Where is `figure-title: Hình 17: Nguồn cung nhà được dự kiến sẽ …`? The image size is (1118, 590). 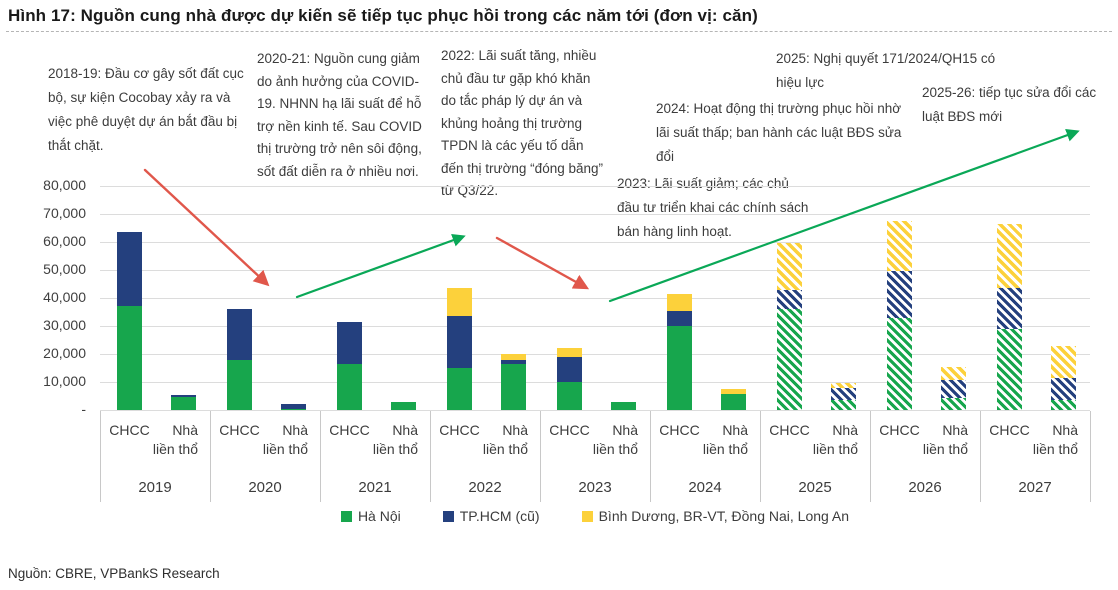
figure-title: Hình 17: Nguồn cung nhà được dự kiến sẽ … is located at coordinates (383, 15).